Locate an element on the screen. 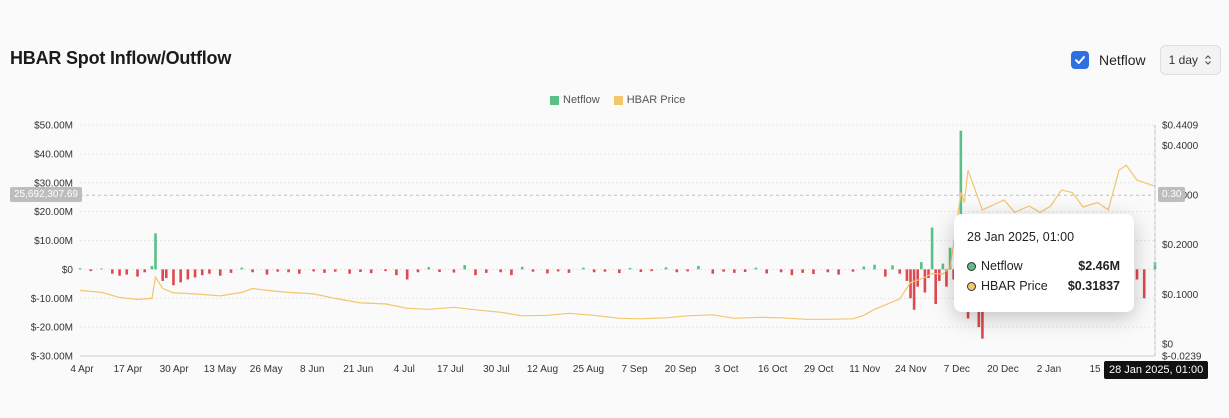 The height and width of the screenshot is (418, 1229). netflow-checkbox-label: Netflow is located at coordinates (1122, 60).